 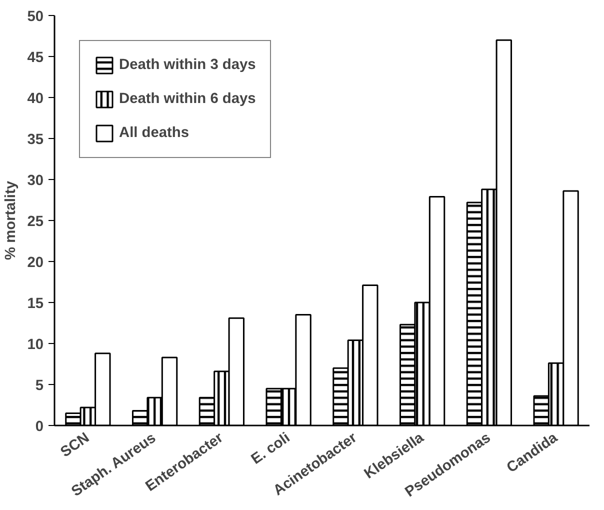 What do you see at coordinates (75, 445) in the screenshot?
I see `x-tick-label: SCN` at bounding box center [75, 445].